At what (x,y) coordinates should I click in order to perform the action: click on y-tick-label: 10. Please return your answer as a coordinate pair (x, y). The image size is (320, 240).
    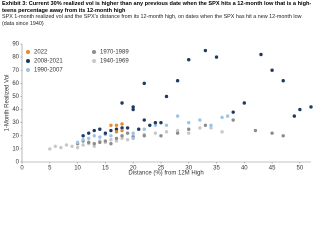
    Looking at the image, I should click on (15, 149).